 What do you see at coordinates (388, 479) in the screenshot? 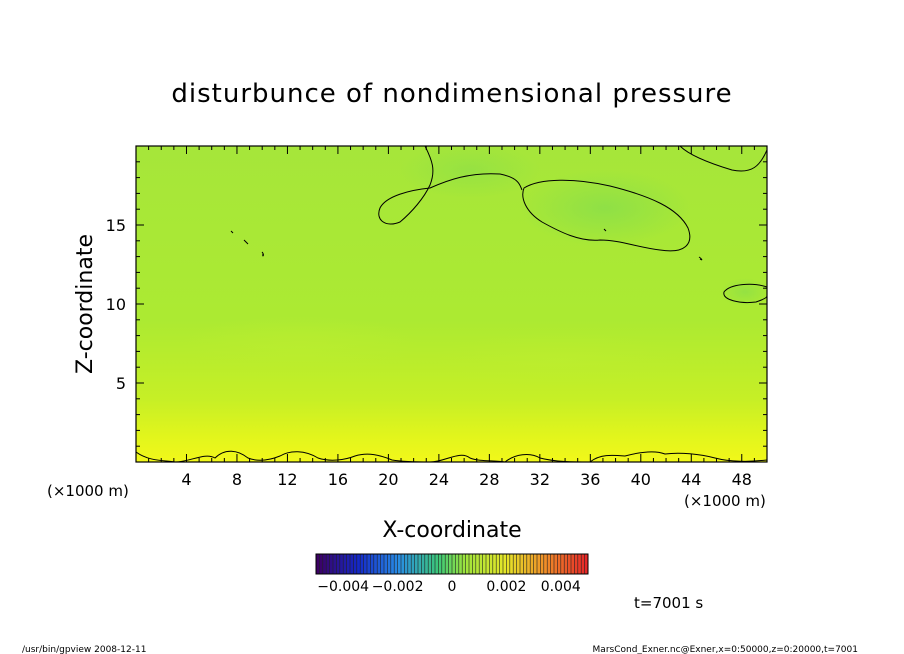
I see `x-tick-label: 20` at bounding box center [388, 479].